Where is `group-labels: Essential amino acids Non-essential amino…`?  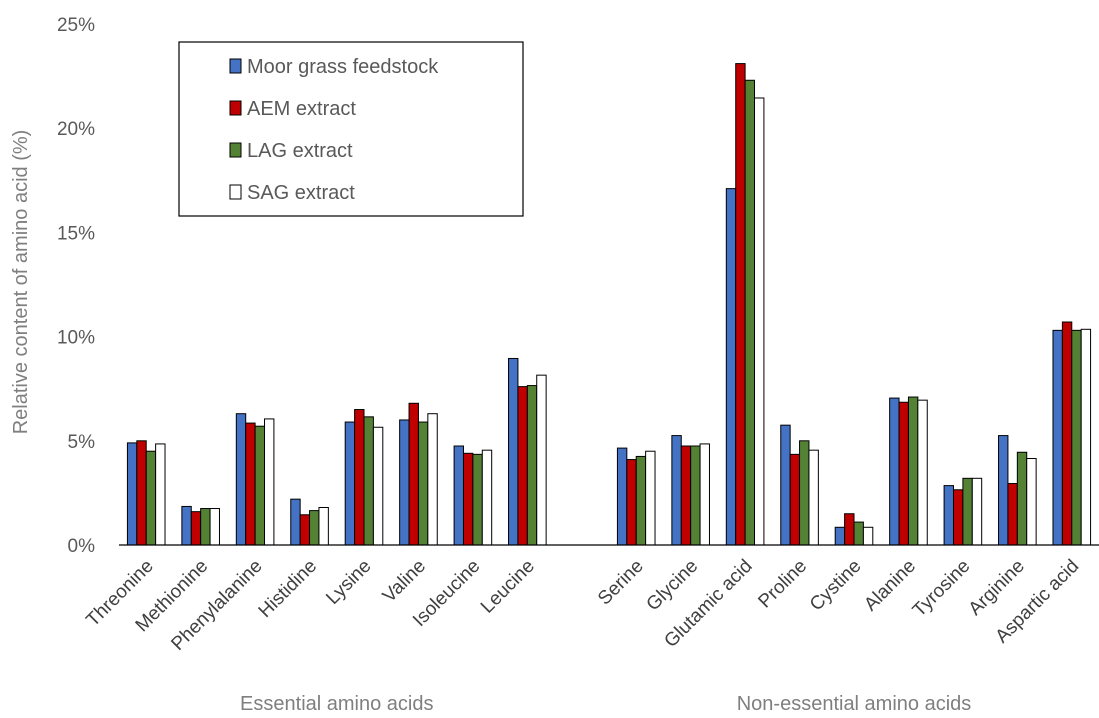 group-labels: Essential amino acids Non-essential amino… is located at coordinates (605, 704).